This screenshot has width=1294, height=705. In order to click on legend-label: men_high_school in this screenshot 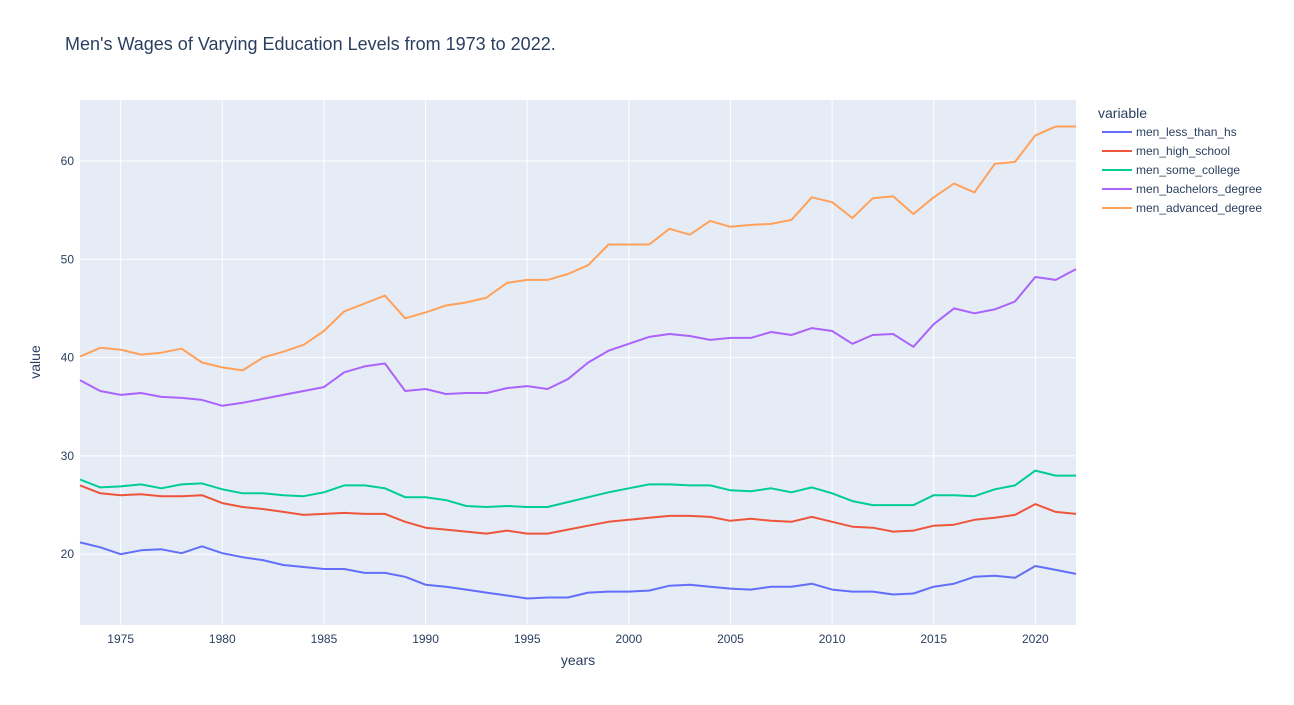, I will do `click(1183, 151)`.